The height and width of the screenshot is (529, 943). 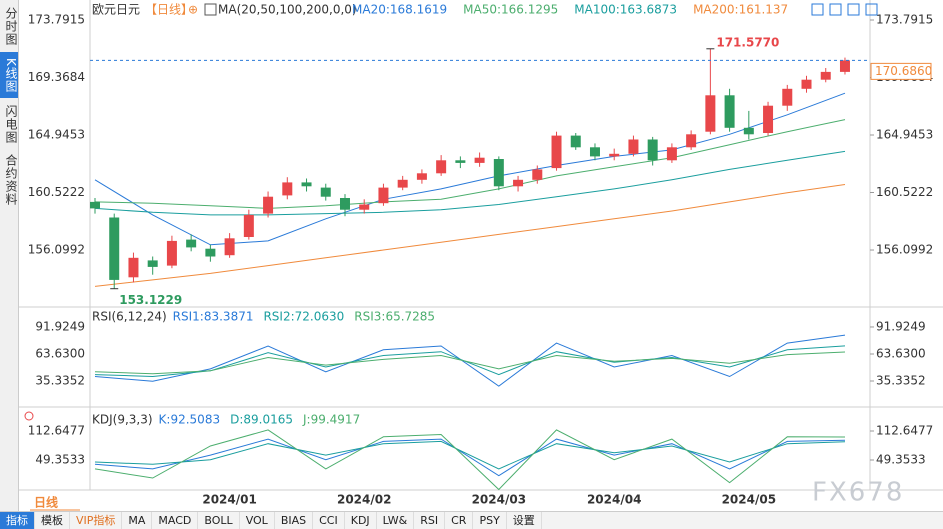 I want to click on rsi-legend: RSI1:83.3871, so click(x=213, y=317).